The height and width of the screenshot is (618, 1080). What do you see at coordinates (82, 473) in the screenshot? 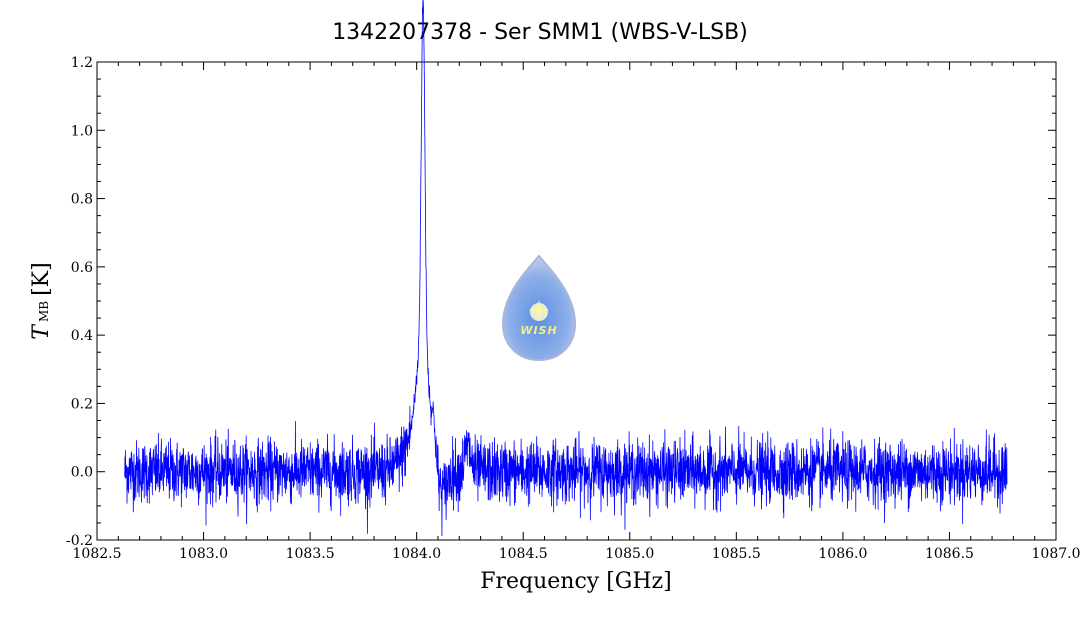
I see `y-tick-label: 0.0` at bounding box center [82, 473].